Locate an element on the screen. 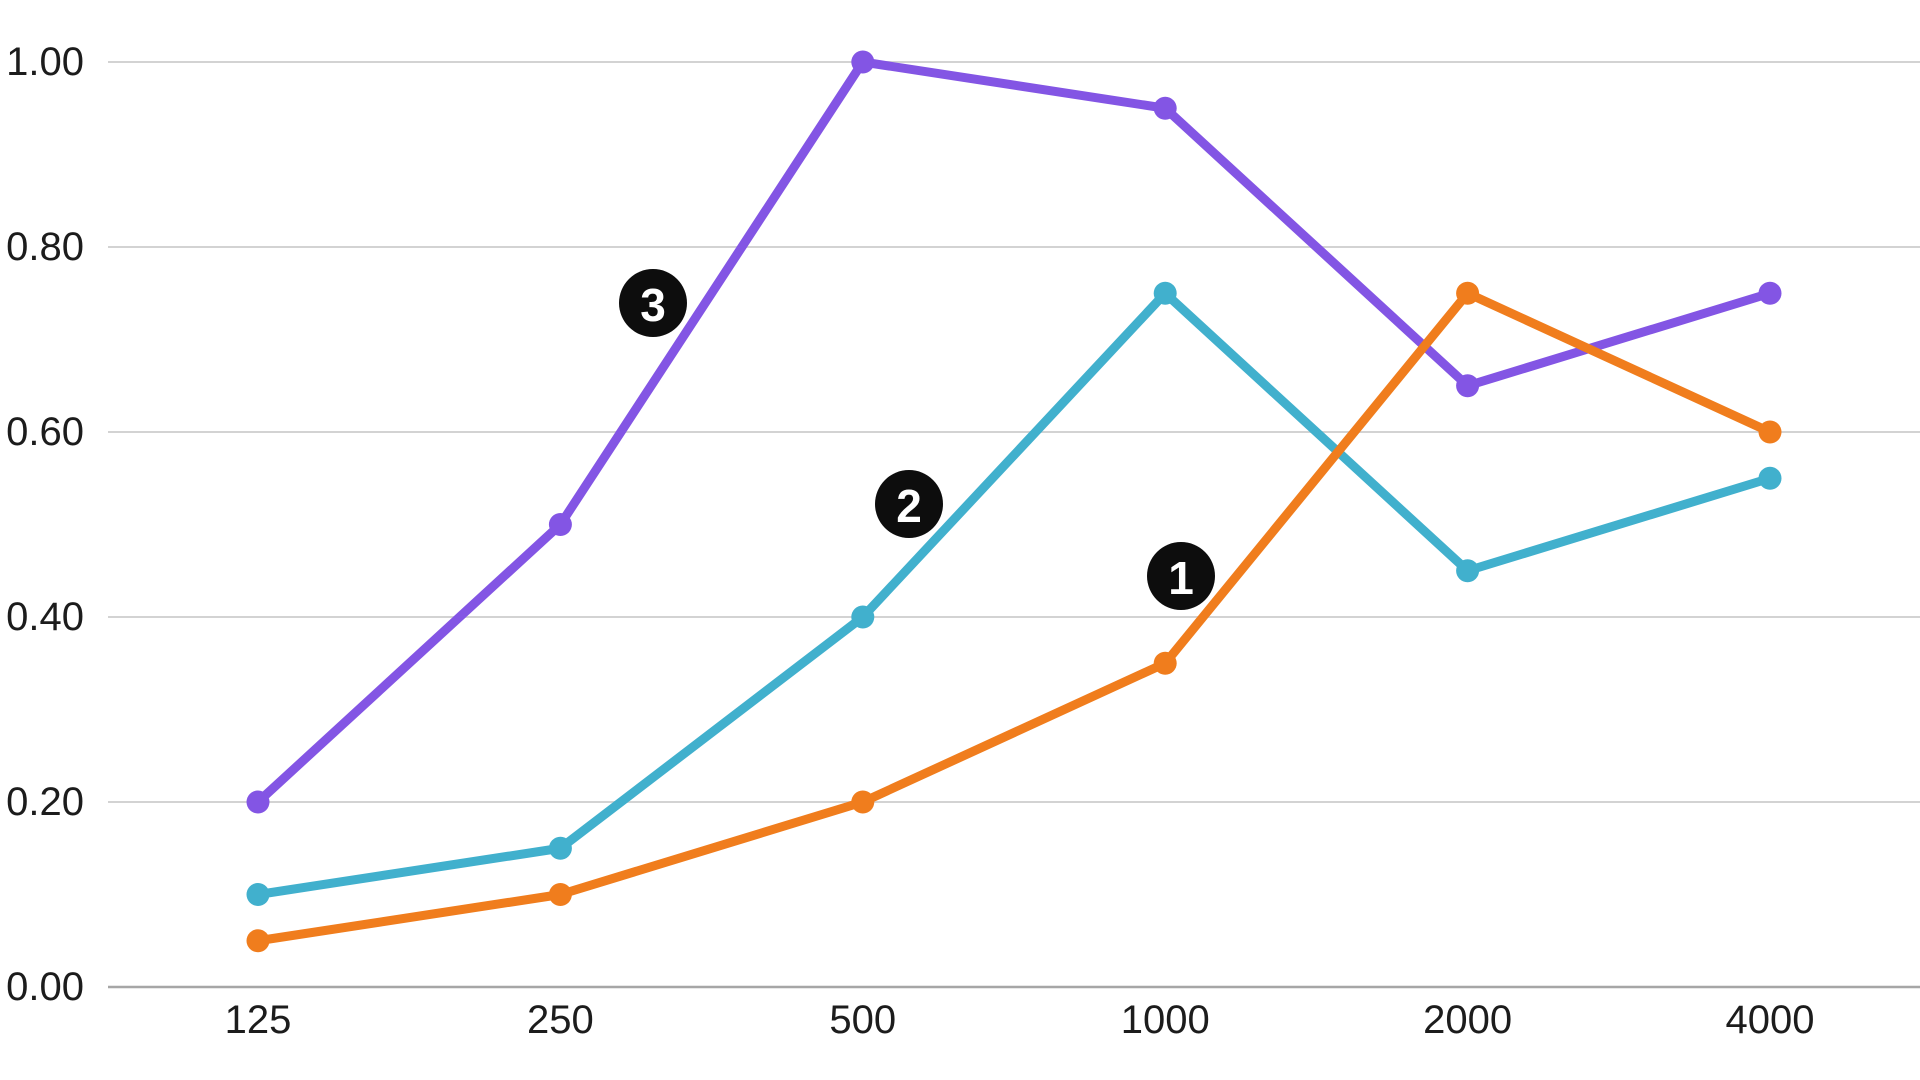 This screenshot has width=1920, height=1080. y-tick-label: 1.00 is located at coordinates (45, 62).